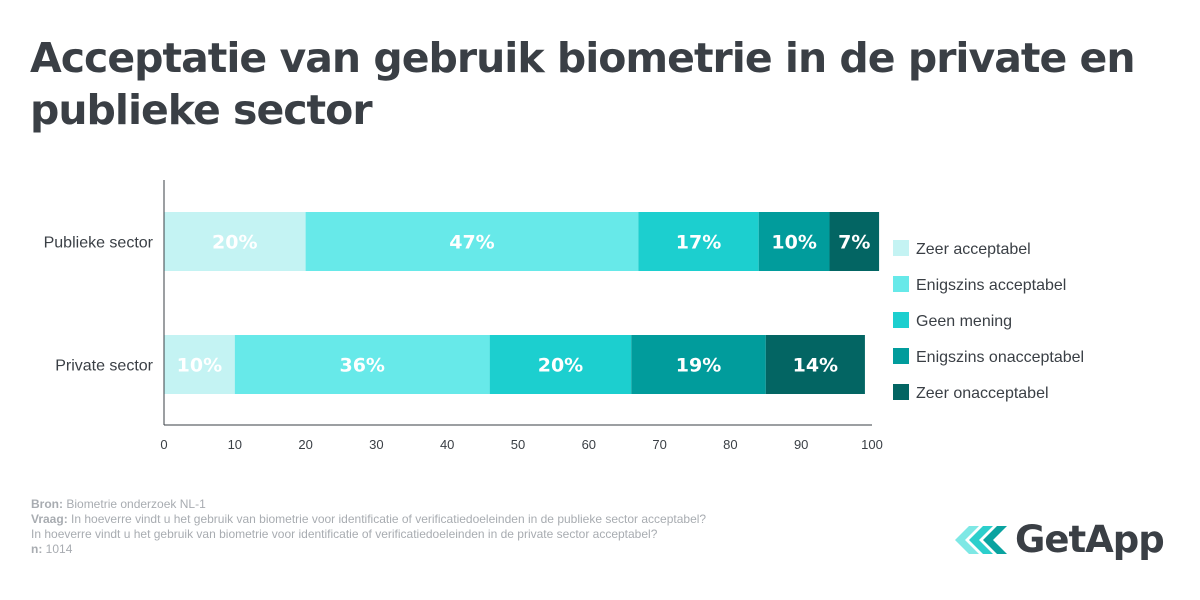 The height and width of the screenshot is (600, 1200). I want to click on bar-data-label: 7%, so click(854, 243).